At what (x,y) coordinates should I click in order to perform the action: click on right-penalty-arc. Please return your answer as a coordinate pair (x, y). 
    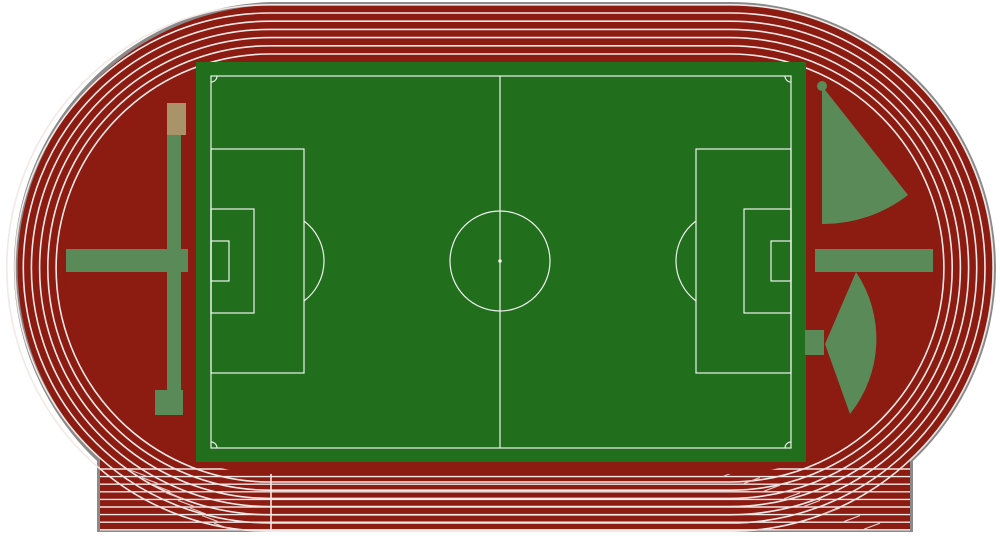
    Looking at the image, I should click on (686, 261).